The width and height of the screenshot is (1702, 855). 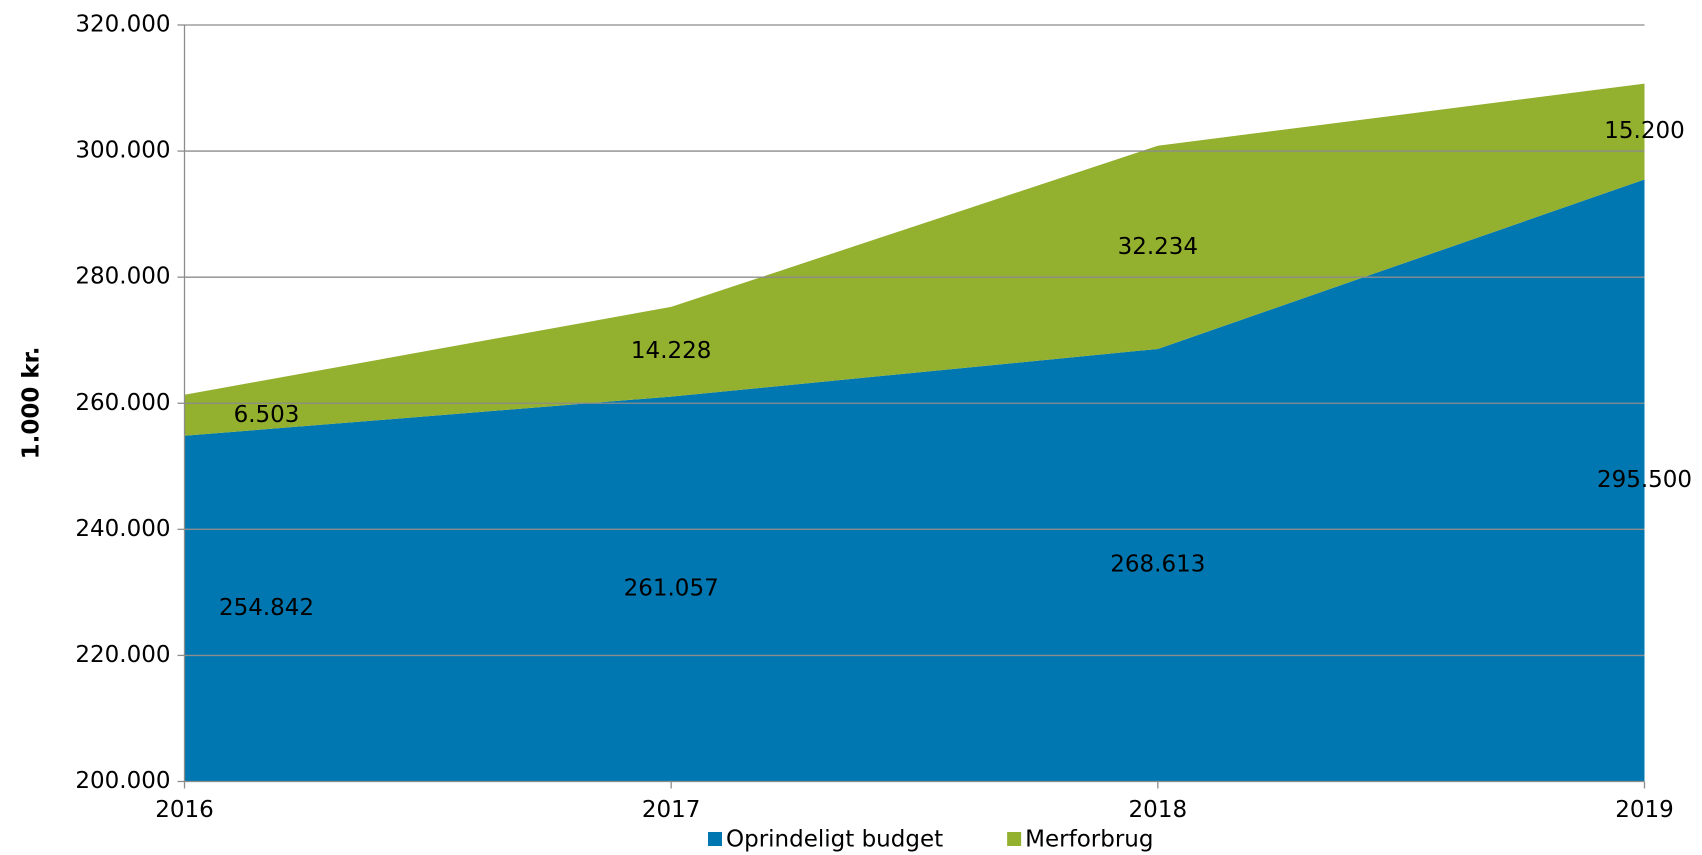 What do you see at coordinates (1158, 810) in the screenshot?
I see `x-tick-label: 2018` at bounding box center [1158, 810].